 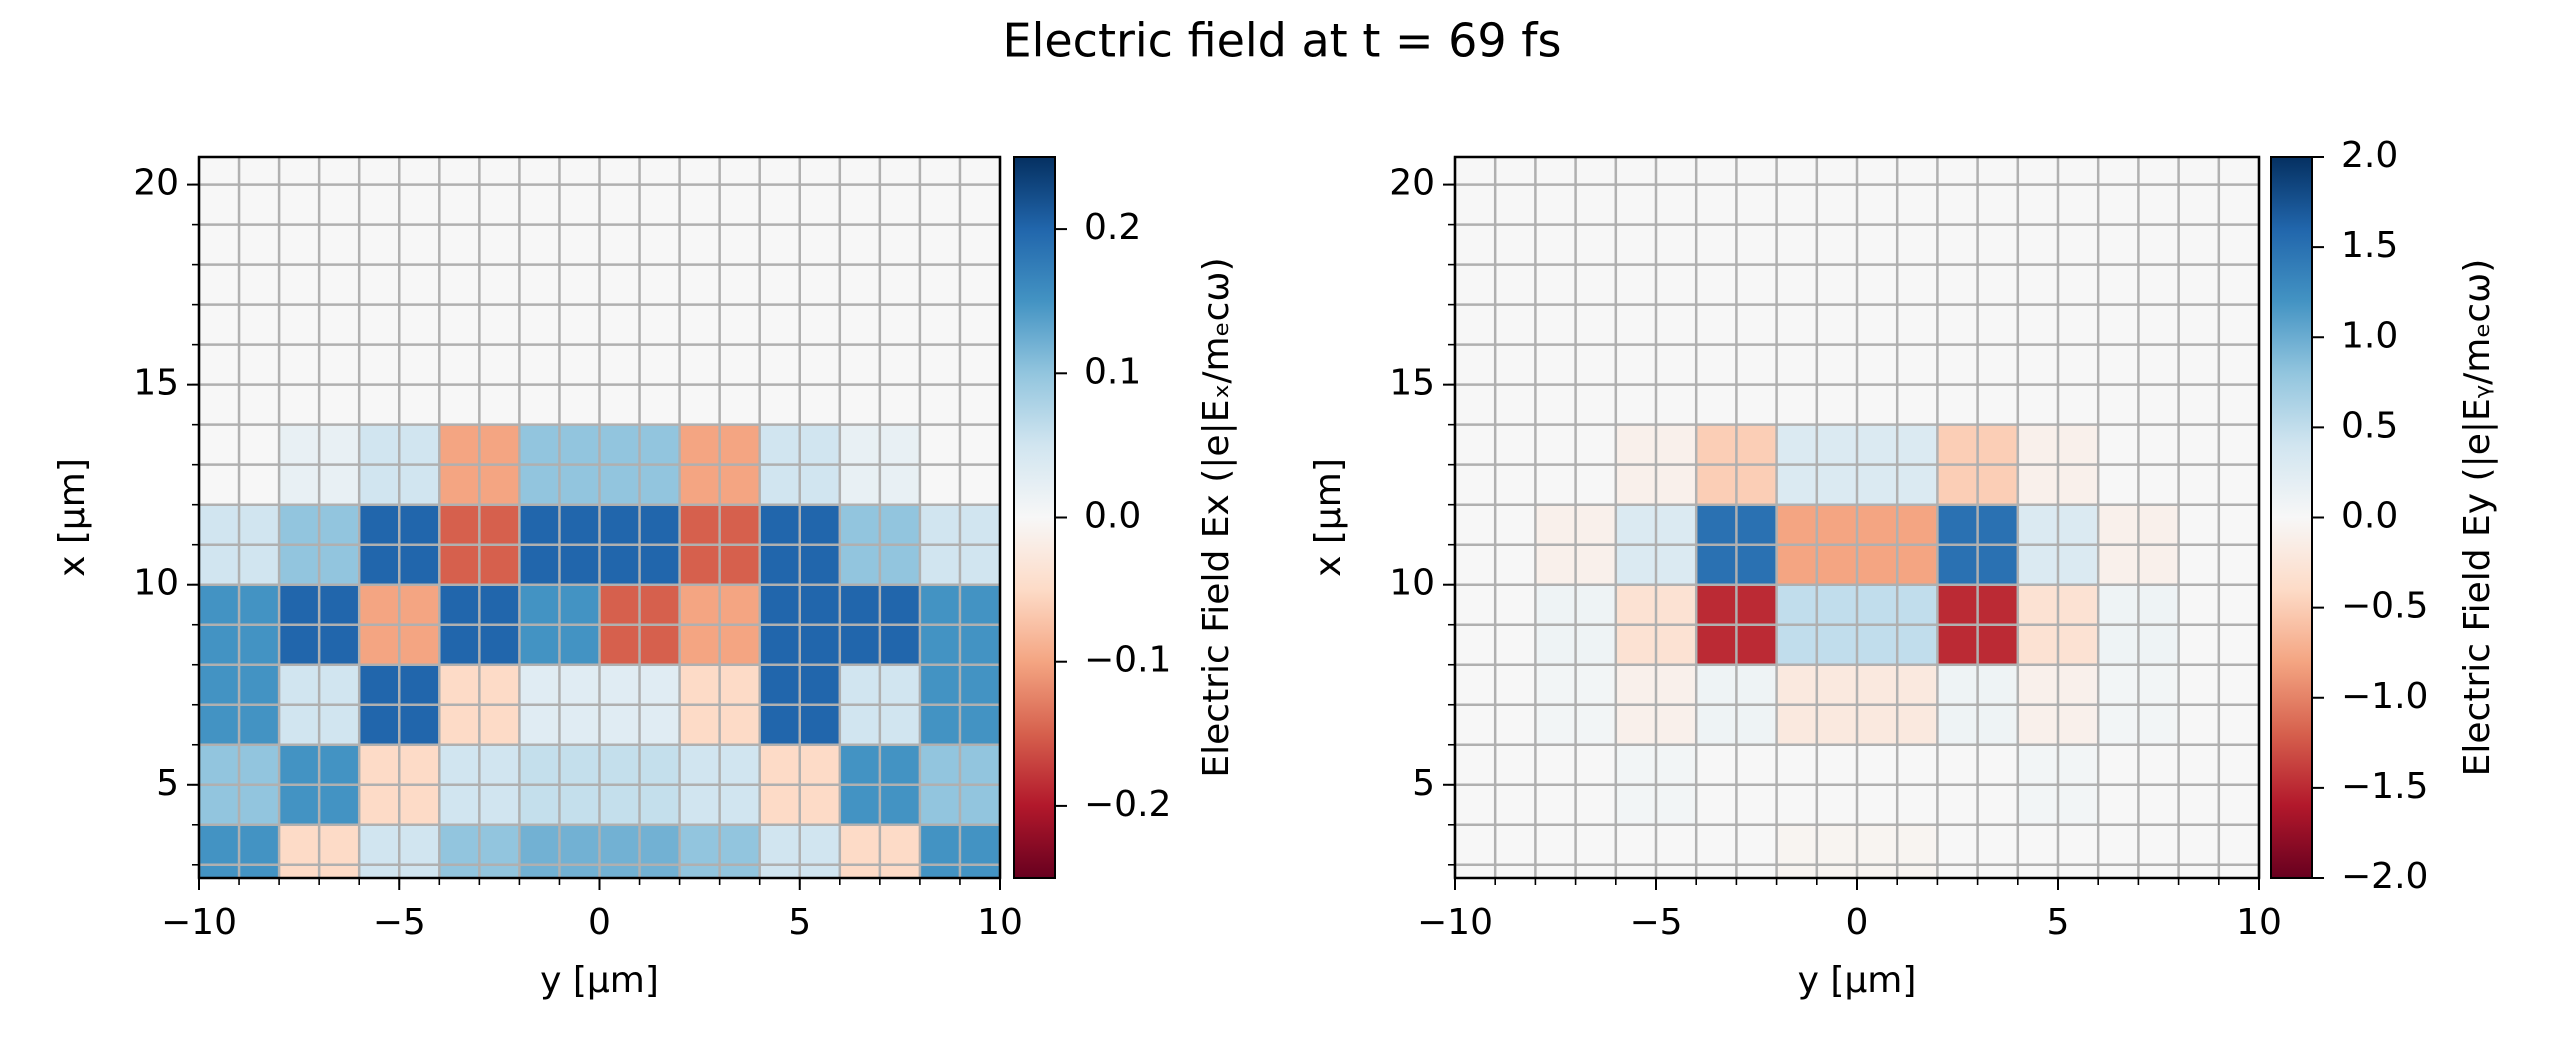 I want to click on colorbar-label: Electric Field Ey (|e|Eᵧ/mₑcω), so click(x=2477, y=518).